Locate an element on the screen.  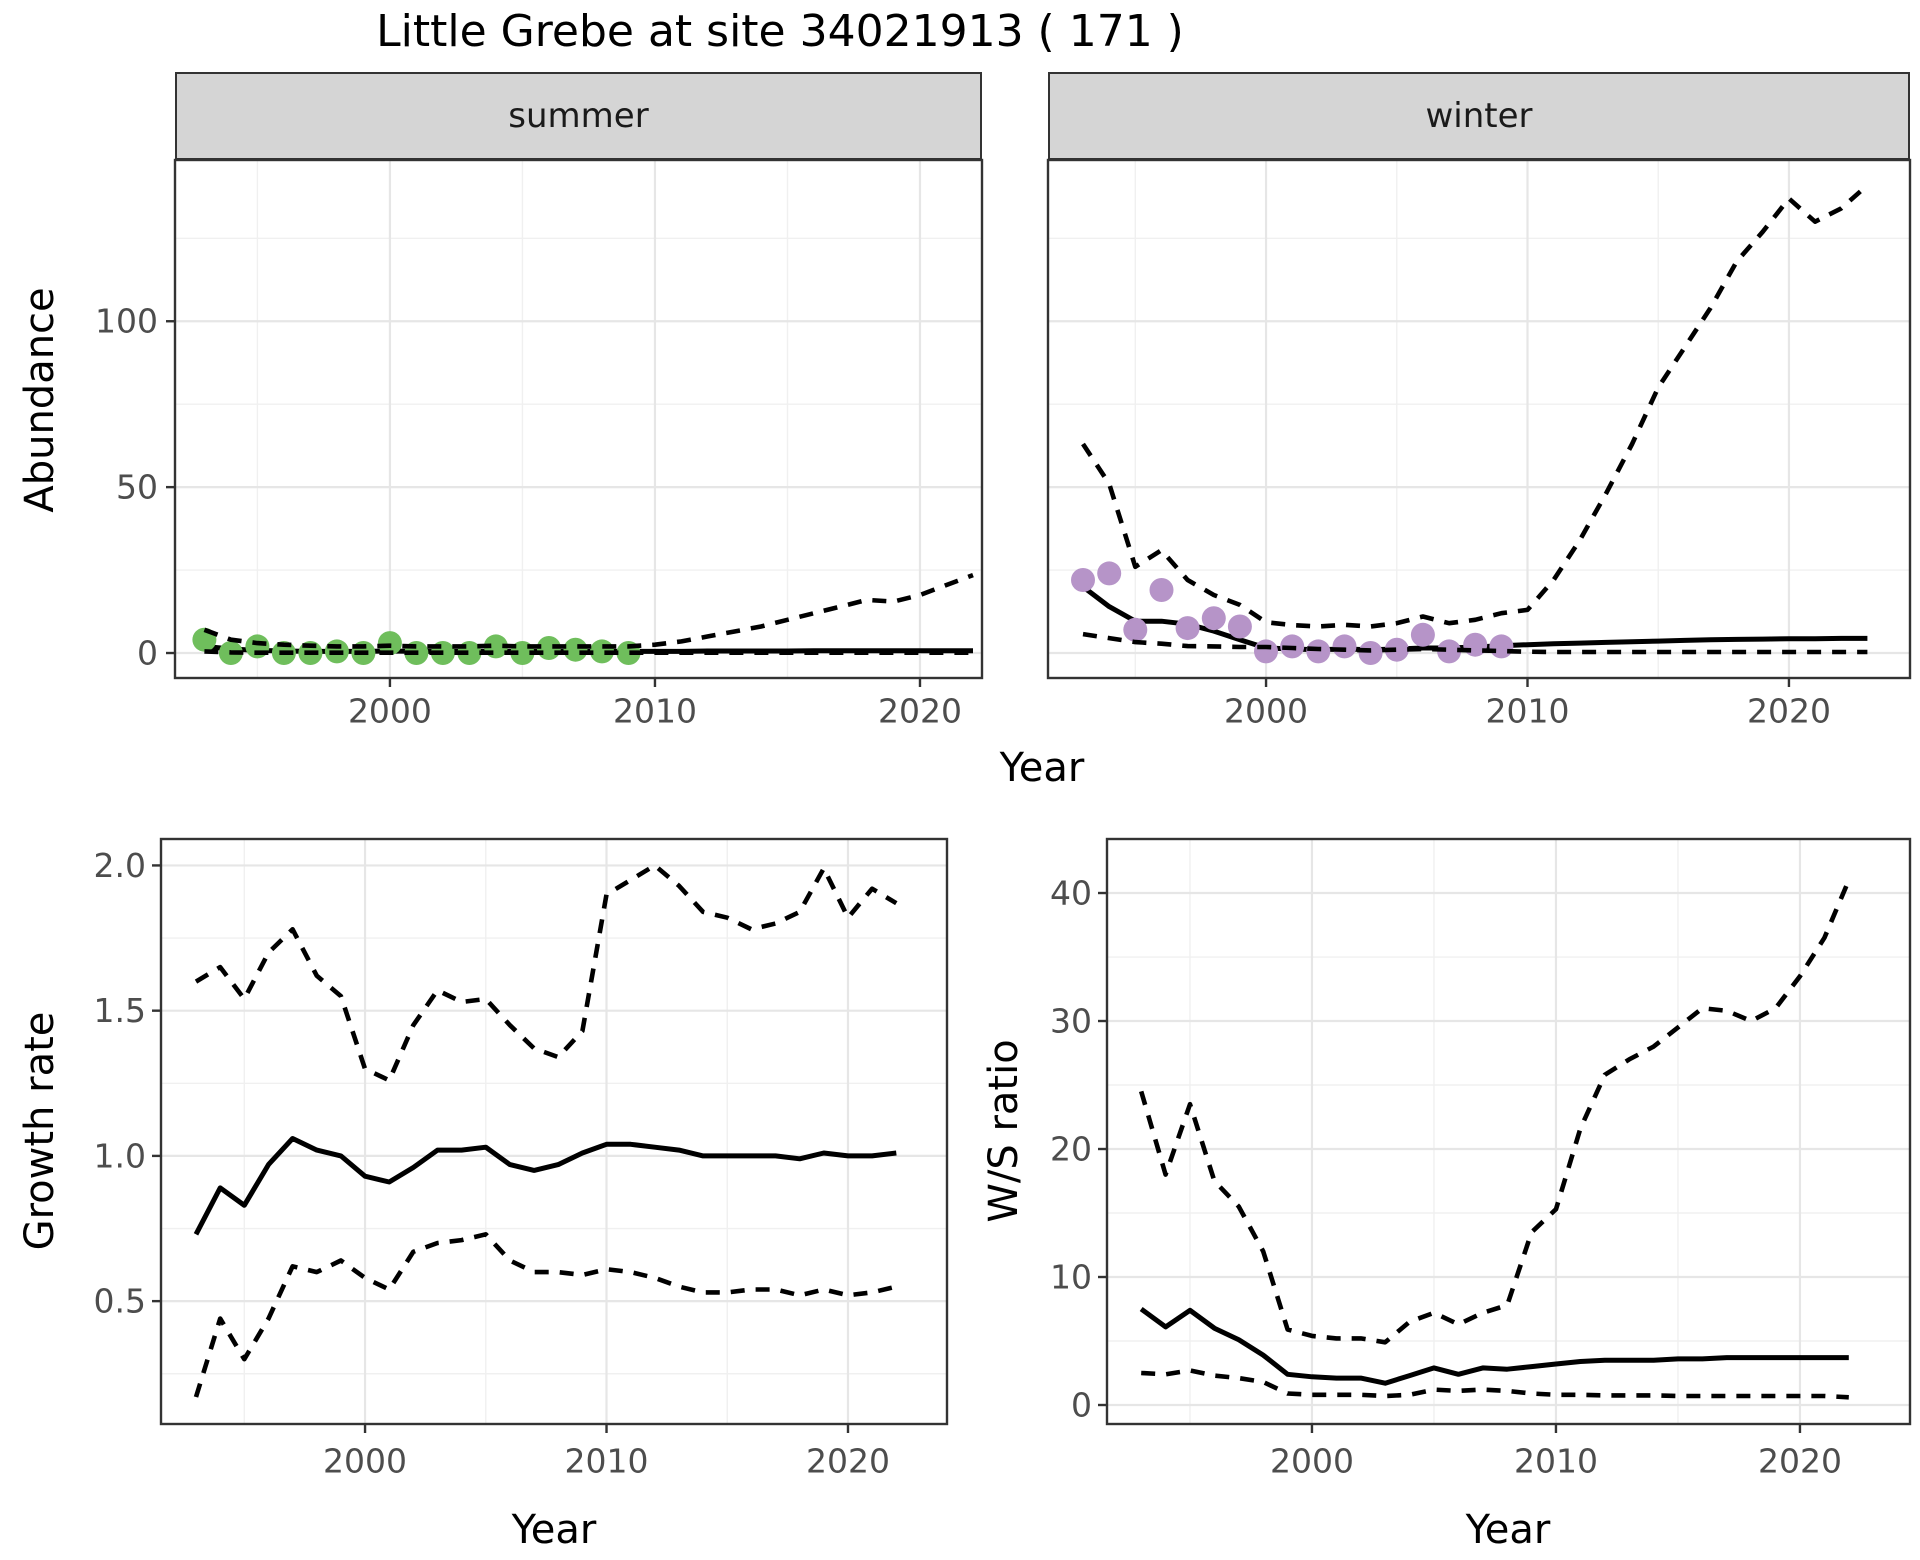
y-tick-label: 0.5 is located at coordinates (120, 1301).